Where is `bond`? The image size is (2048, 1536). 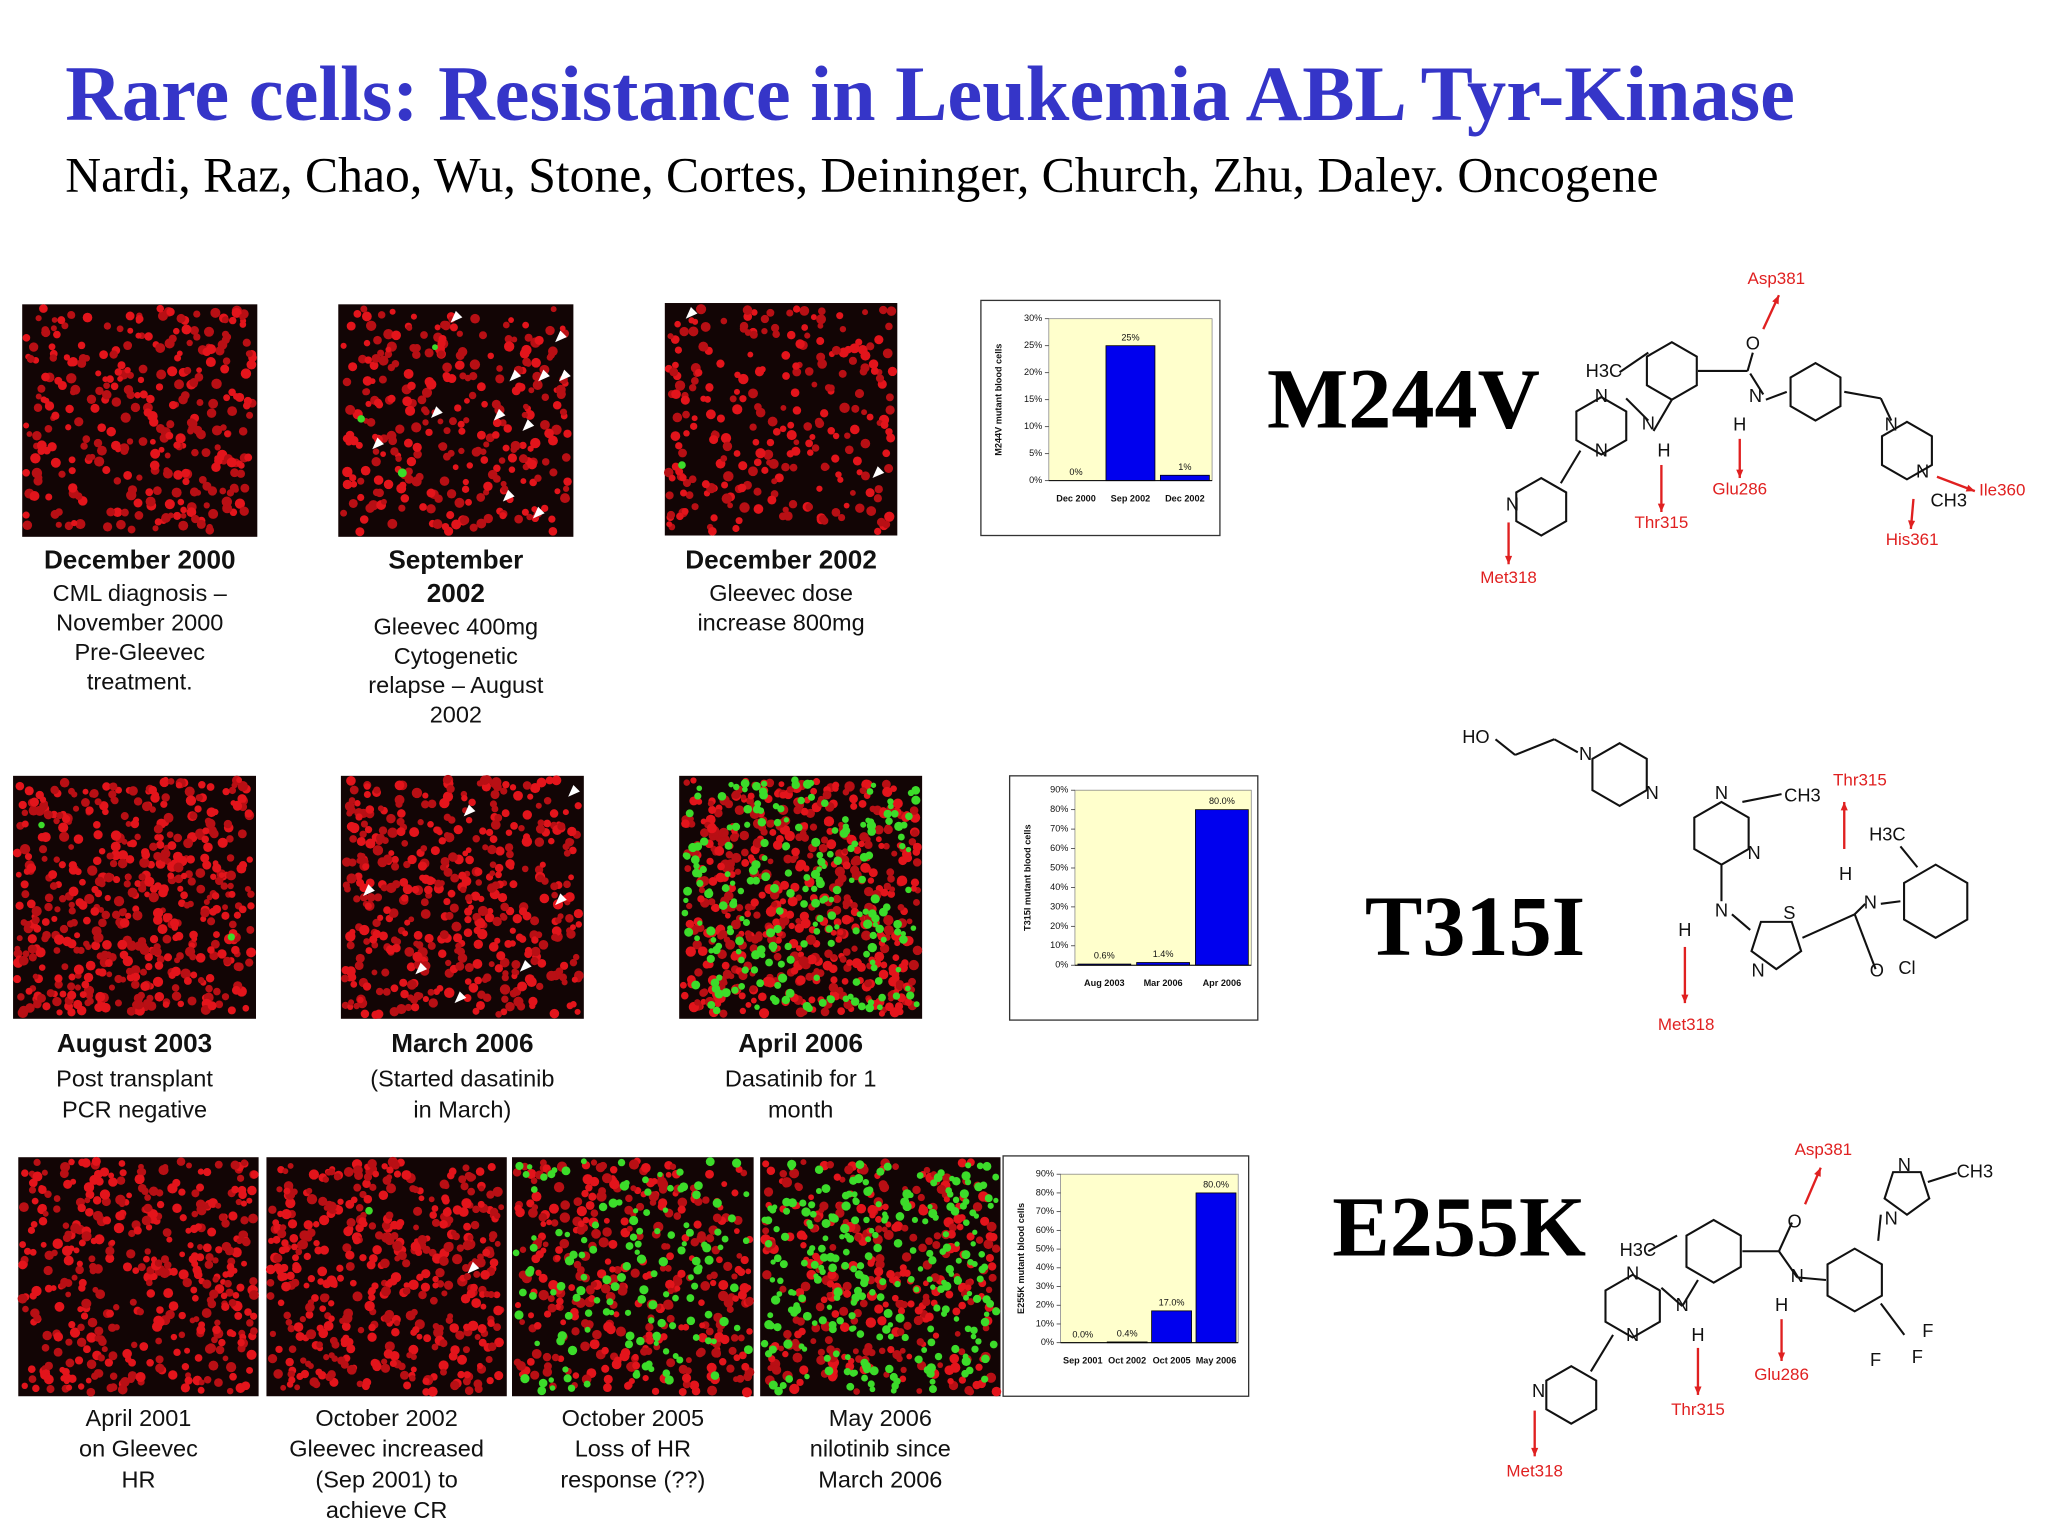 bond is located at coordinates (1662, 415).